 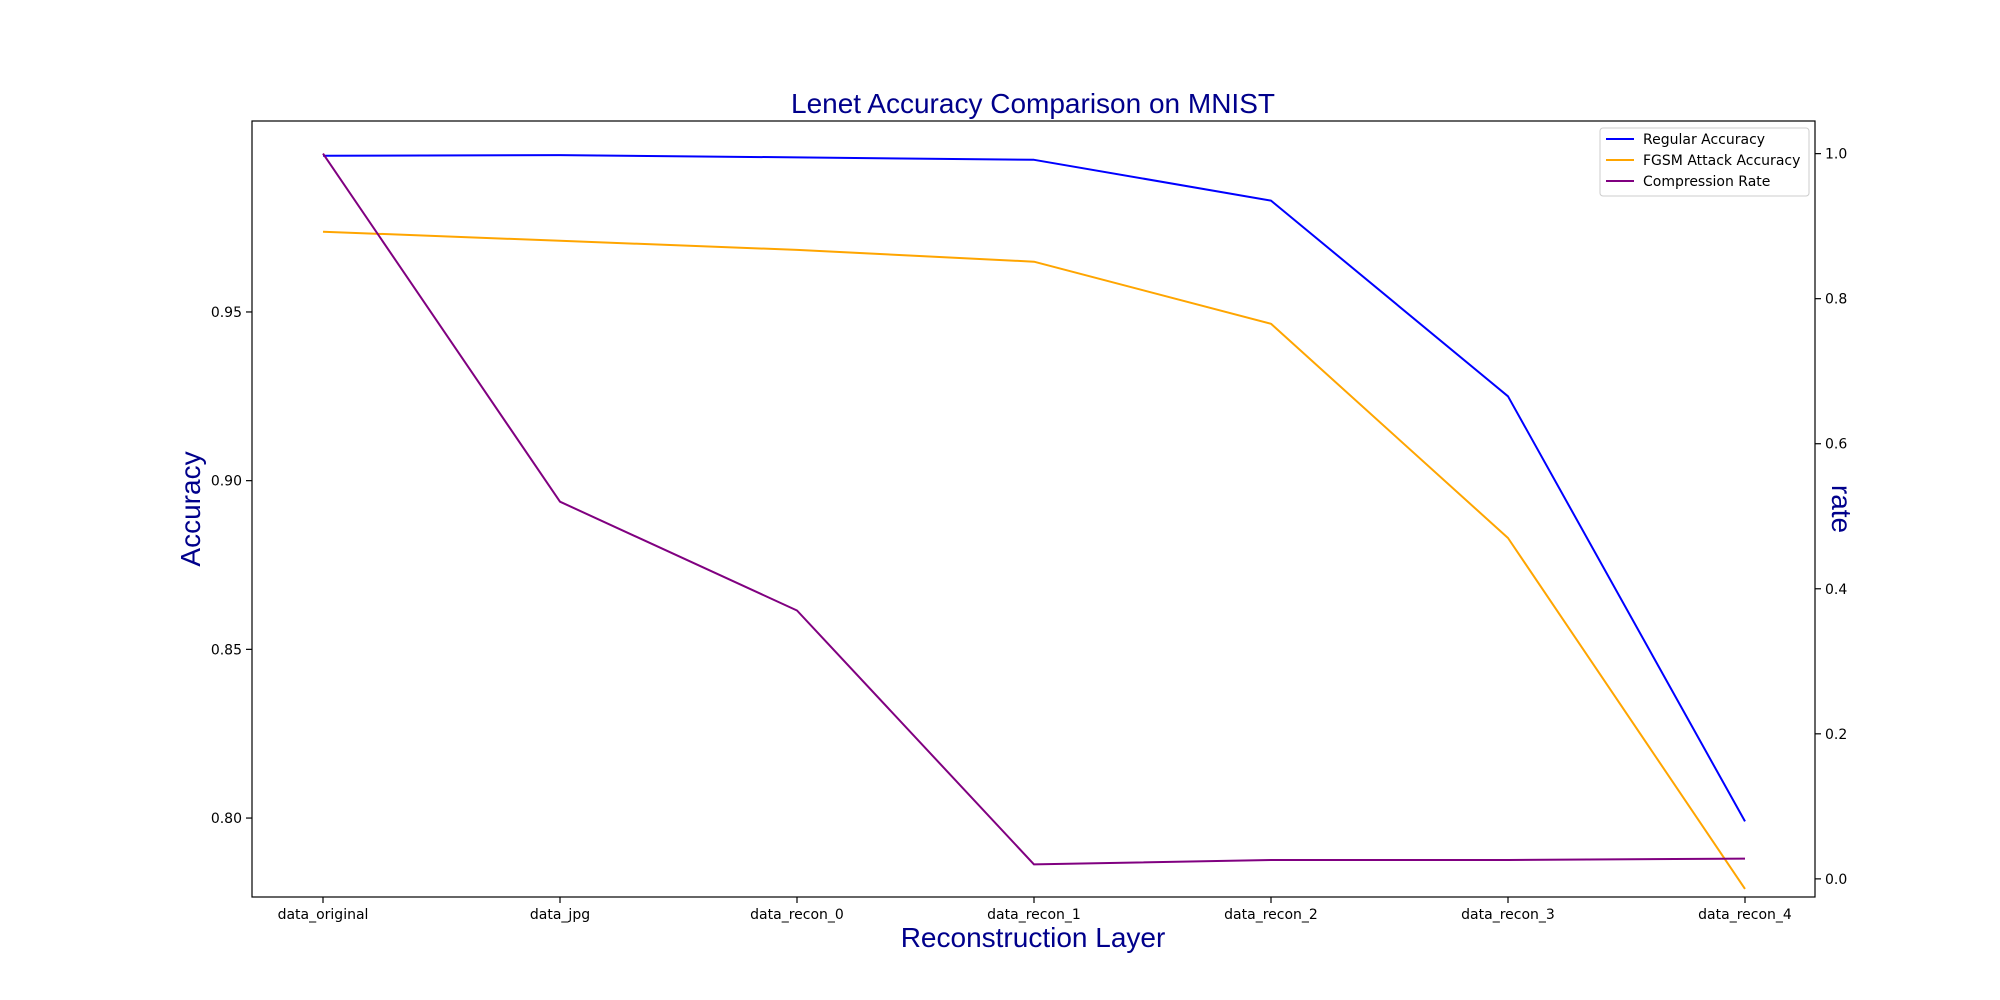 What do you see at coordinates (1745, 915) in the screenshot?
I see `x-tick-label: data_recon_4` at bounding box center [1745, 915].